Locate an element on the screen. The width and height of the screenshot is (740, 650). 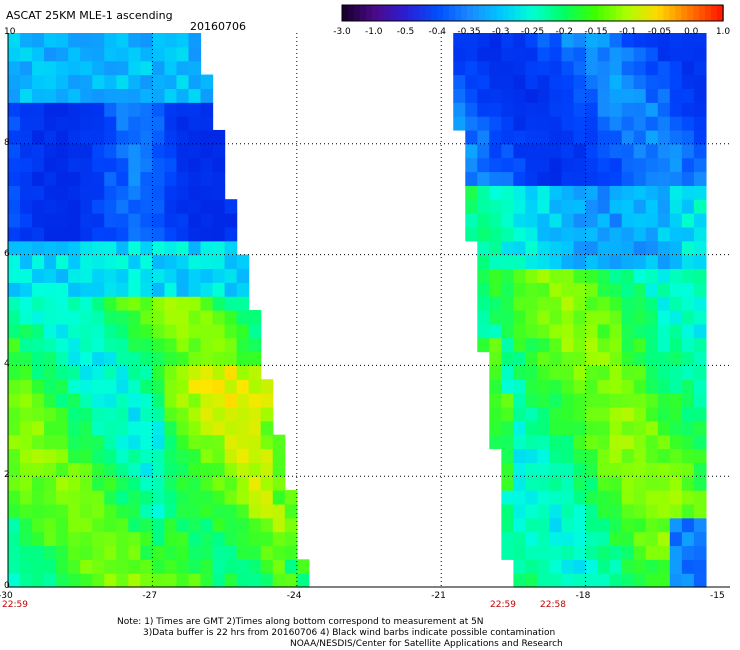
time-label-swath2b: 22:58 is located at coordinates (553, 605).